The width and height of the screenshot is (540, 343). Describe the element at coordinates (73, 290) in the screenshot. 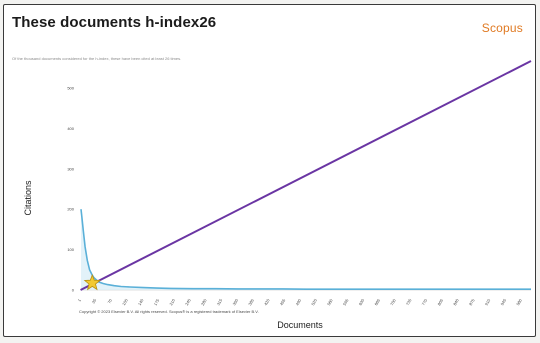

I see `y-tick-label: 0` at that location.